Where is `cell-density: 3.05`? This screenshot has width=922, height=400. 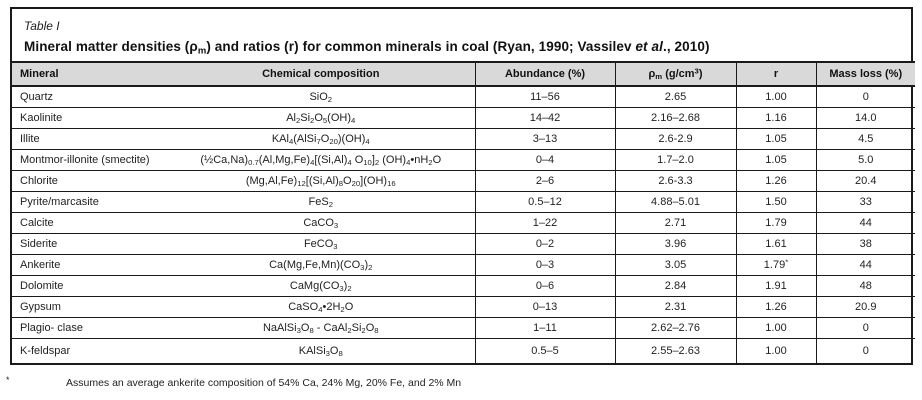
cell-density: 3.05 is located at coordinates (676, 265).